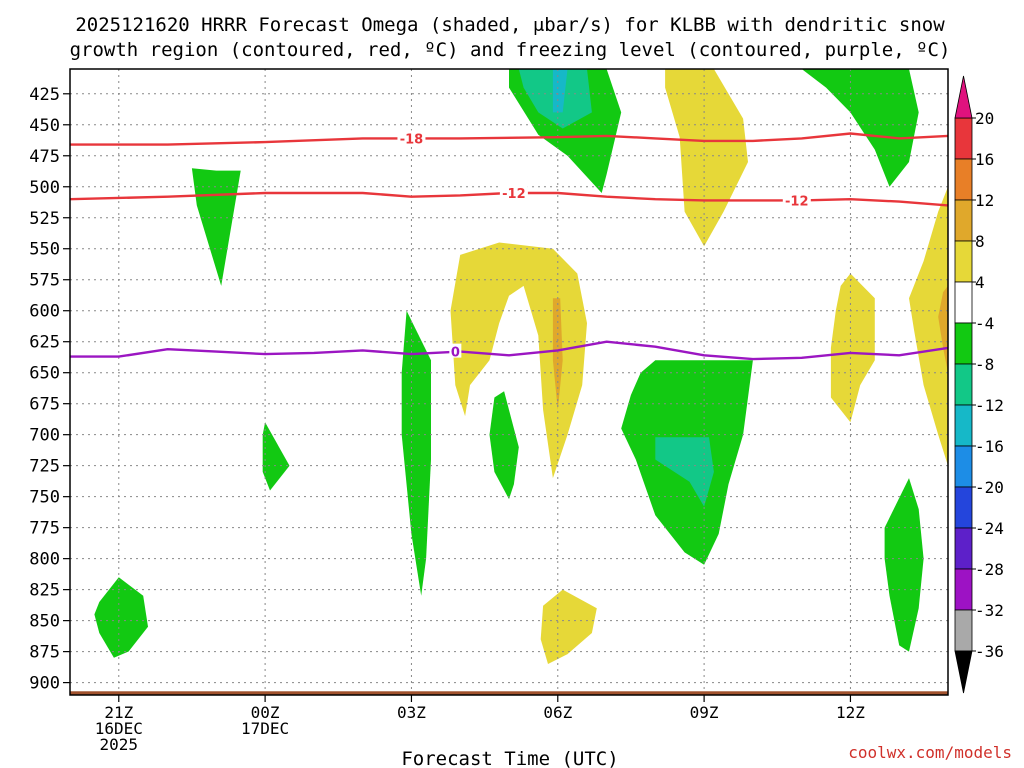 This screenshot has height=768, width=1024. Describe the element at coordinates (984, 364) in the screenshot. I see `colorbar-label--8: -8` at that location.